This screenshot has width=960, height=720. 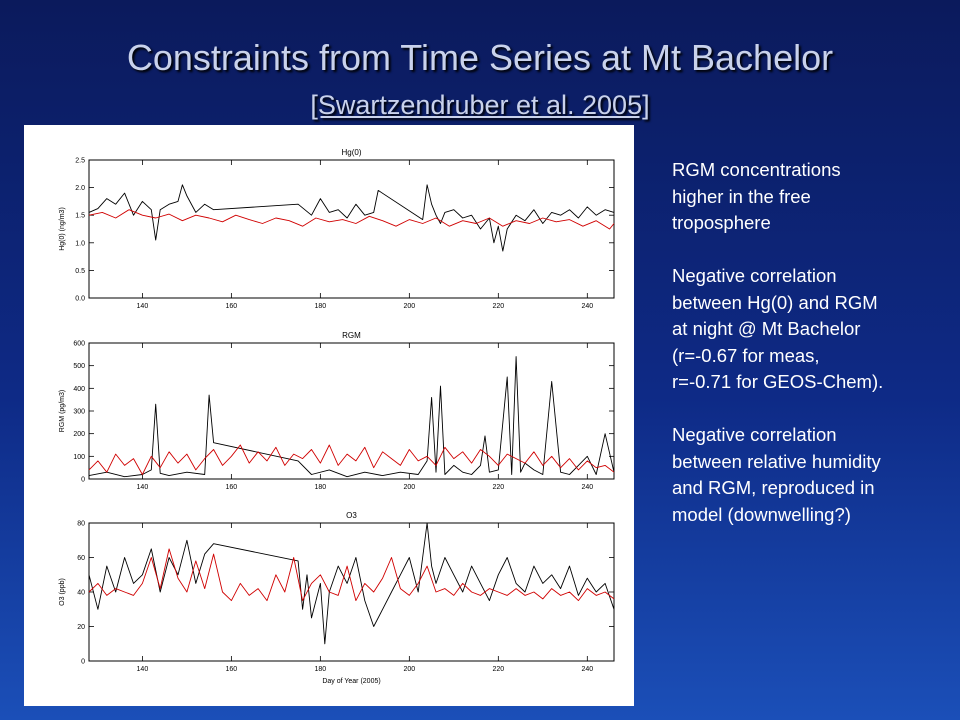 What do you see at coordinates (62, 229) in the screenshot?
I see `y-axis-label: Hg(0) (ng/m3)` at bounding box center [62, 229].